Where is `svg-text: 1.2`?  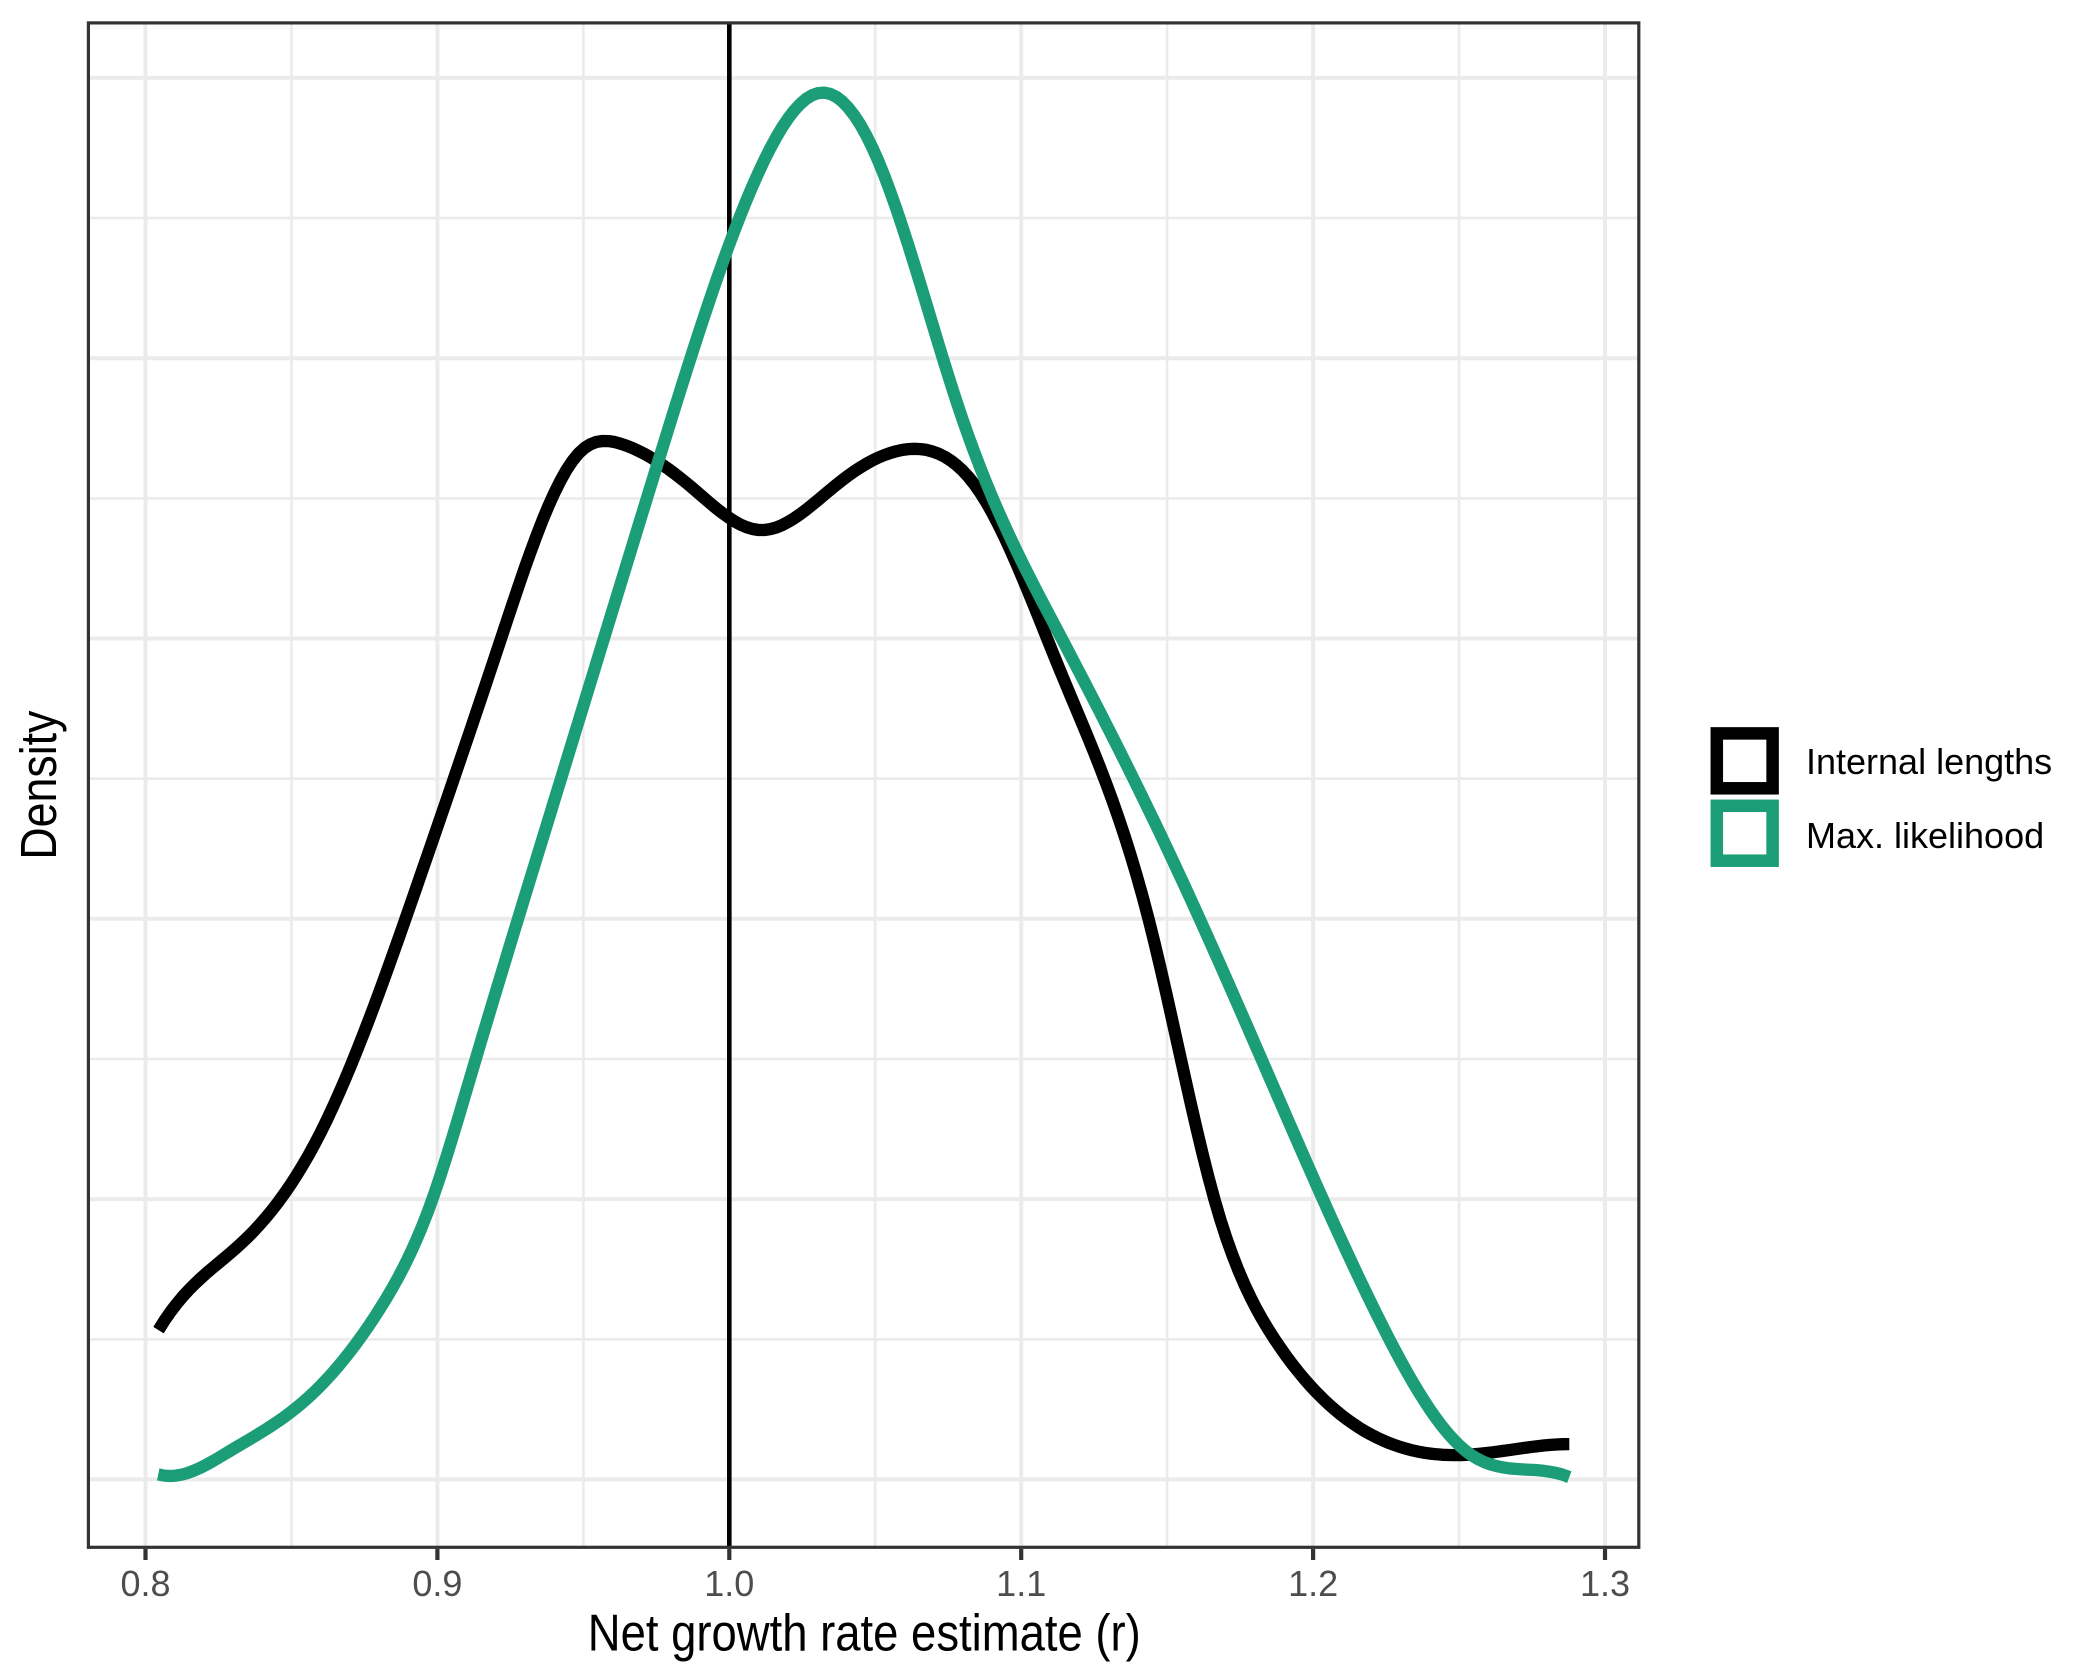
svg-text: 1.2 is located at coordinates (1313, 1583).